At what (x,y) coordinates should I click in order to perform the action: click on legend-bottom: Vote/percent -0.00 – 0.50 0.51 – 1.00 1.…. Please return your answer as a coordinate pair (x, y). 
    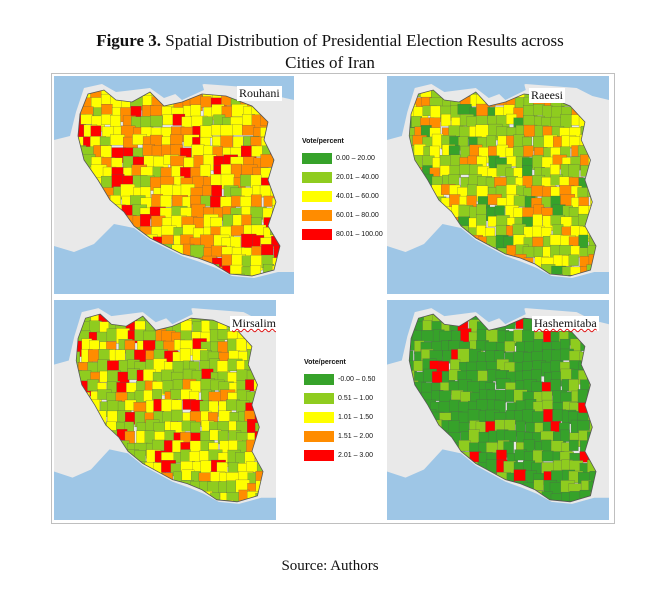
    Looking at the image, I should click on (339, 414).